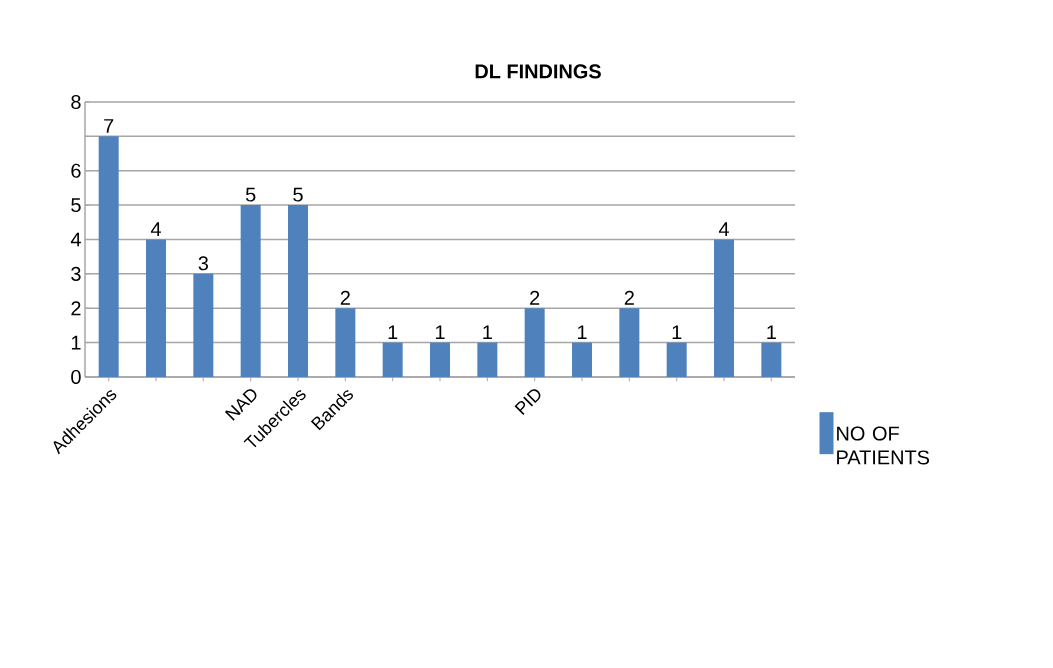  I want to click on chart-title: DL FINDINGS, so click(538, 71).